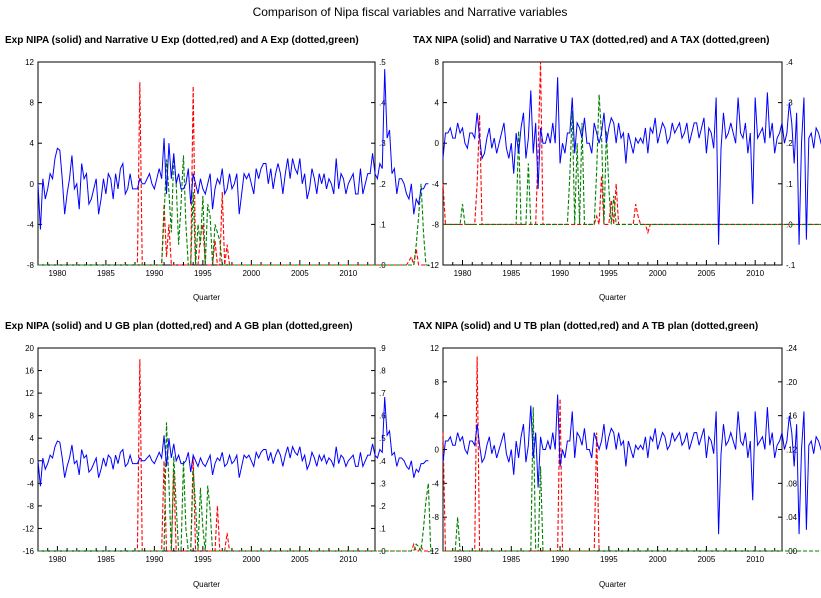  Describe the element at coordinates (792, 348) in the screenshot. I see `right-axis-tick-label: .24` at that location.